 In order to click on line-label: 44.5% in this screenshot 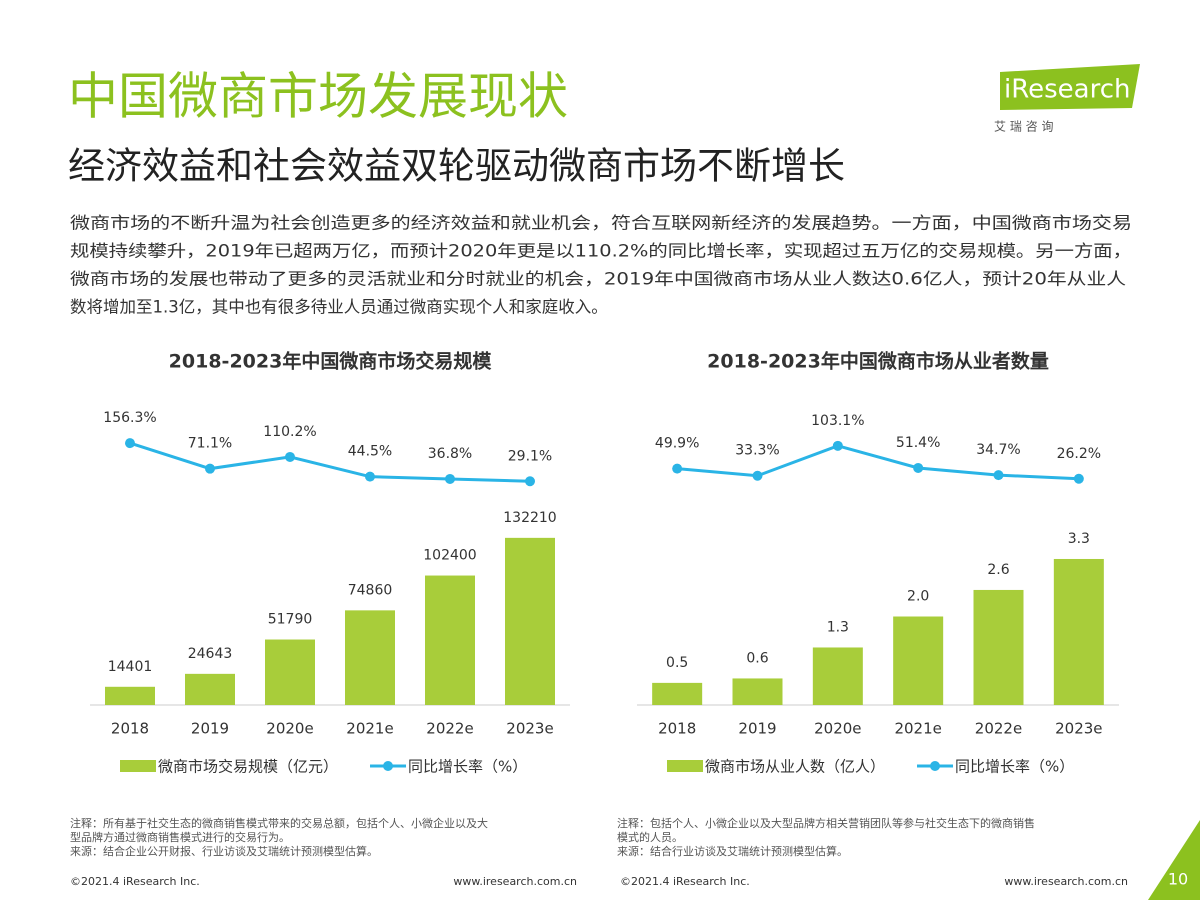, I will do `click(370, 452)`.